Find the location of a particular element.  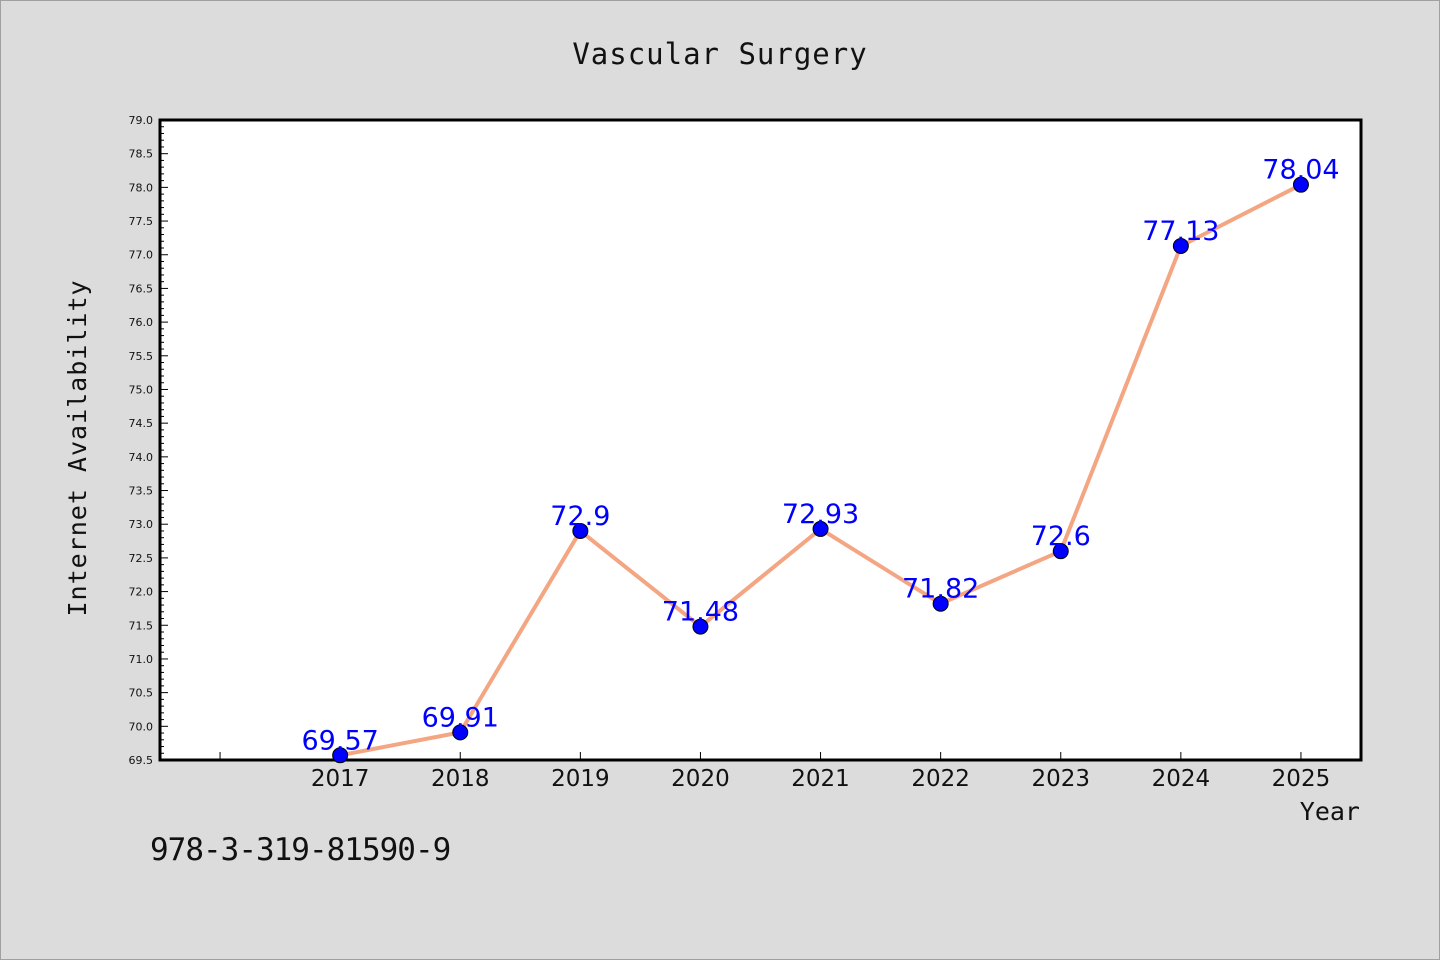

y-tick-label: 78.0 is located at coordinates (141, 187).